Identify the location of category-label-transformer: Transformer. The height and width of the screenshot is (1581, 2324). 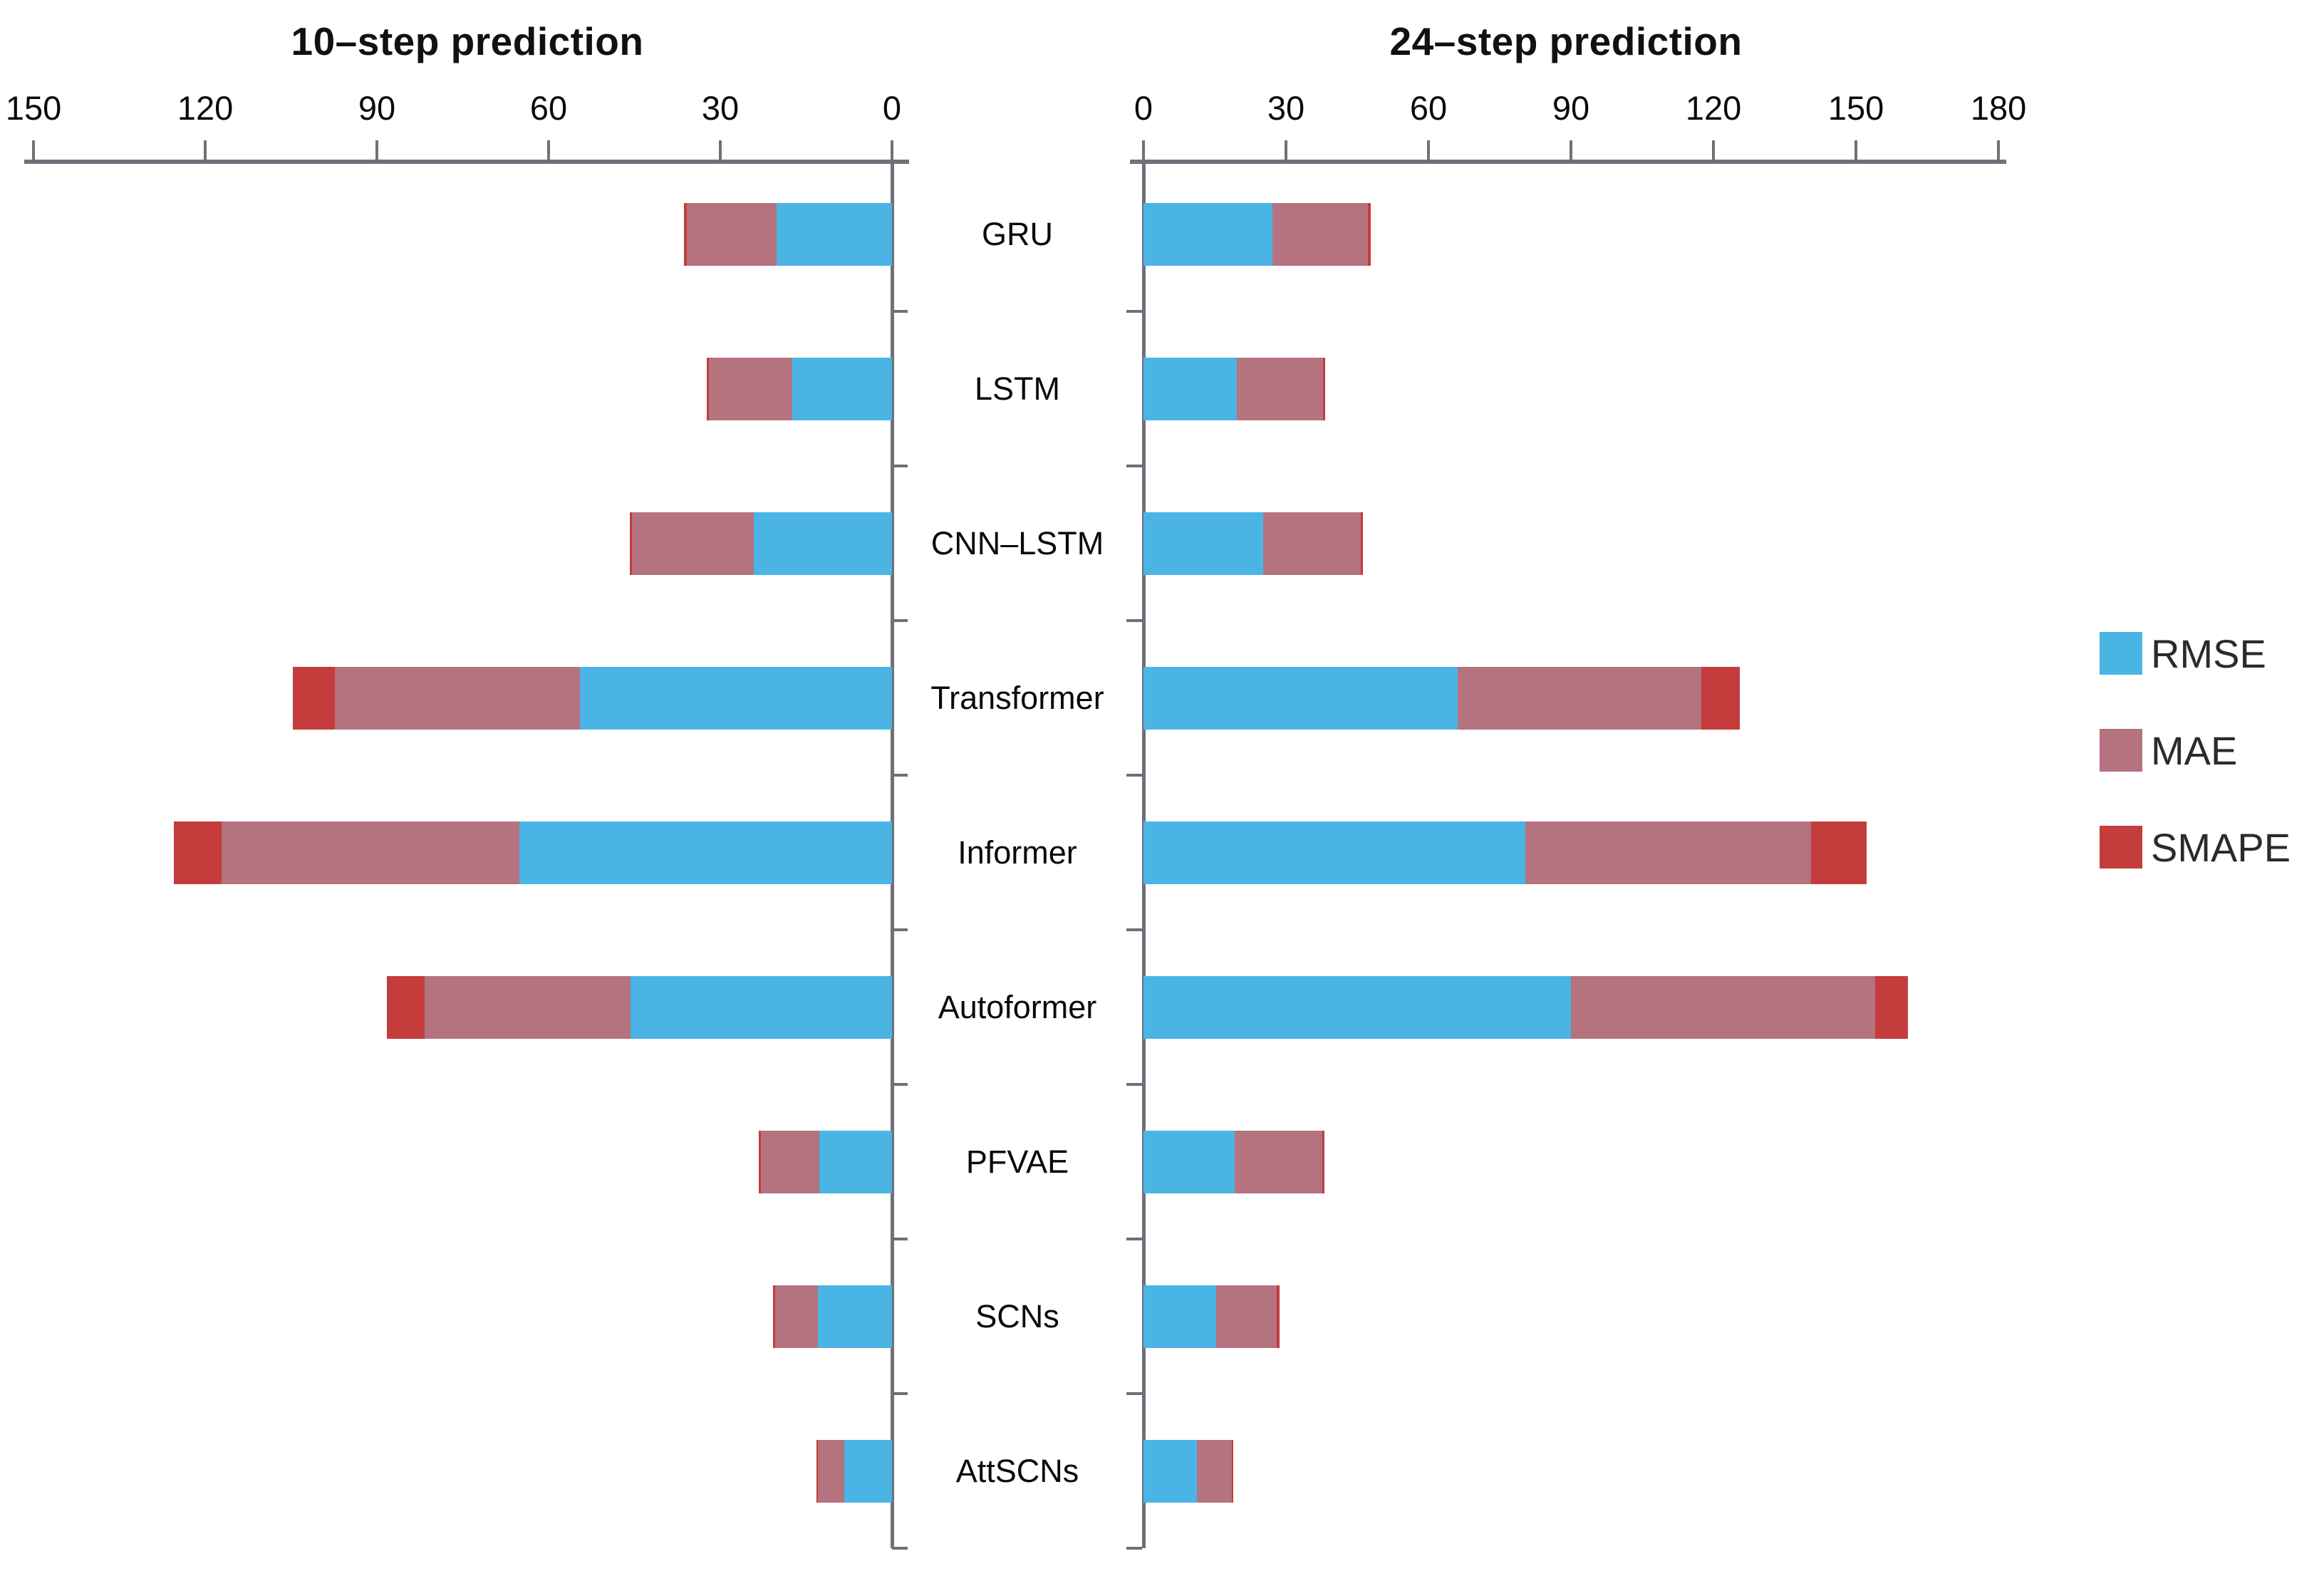
(1017, 698).